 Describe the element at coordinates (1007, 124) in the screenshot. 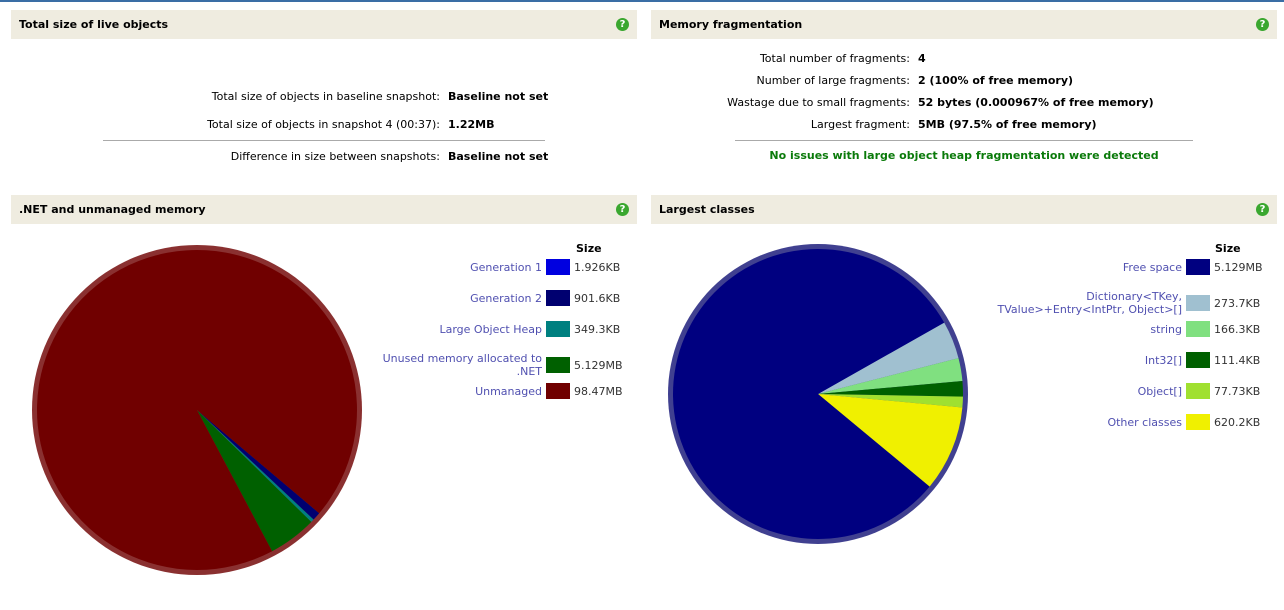

I see `stat-value: 5MB (97.5% of free memory)` at that location.